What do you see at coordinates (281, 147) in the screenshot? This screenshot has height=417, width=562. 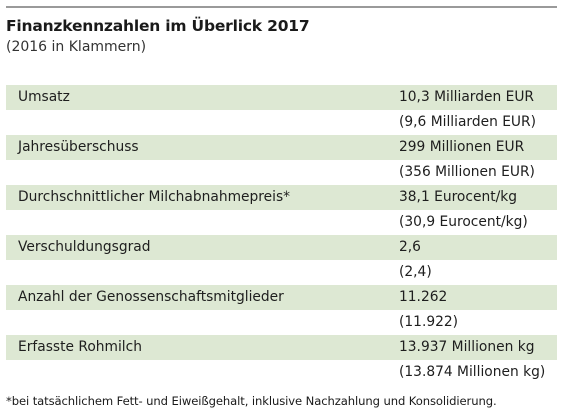 I see `table-row-jahresueberschuss: Jahresüberschuss 299 Millionen EUR` at bounding box center [281, 147].